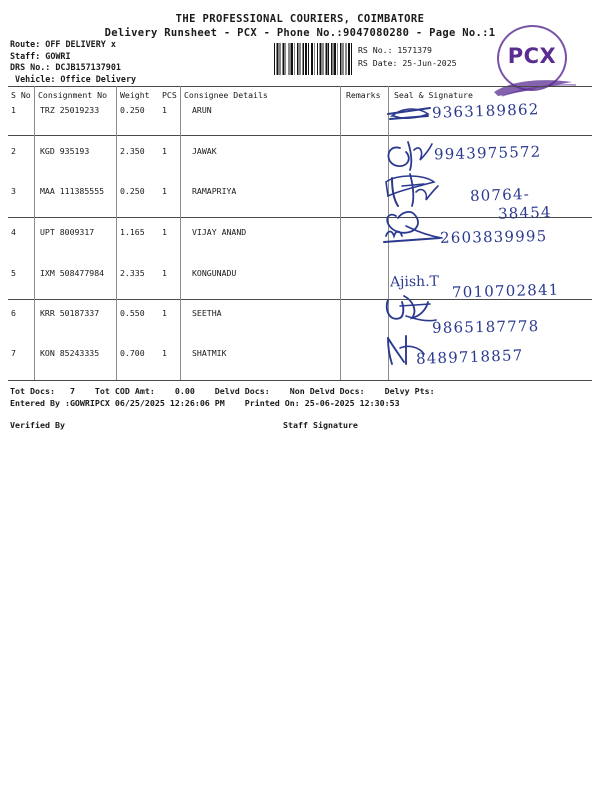  I want to click on table-row: IXM 508477984, so click(72, 273).